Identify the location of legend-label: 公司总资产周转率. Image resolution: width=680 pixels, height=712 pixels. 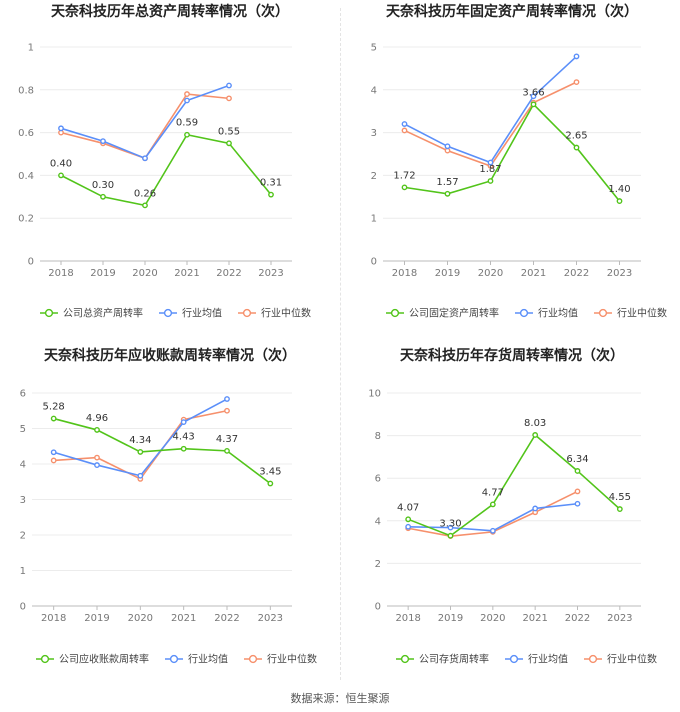
(103, 313).